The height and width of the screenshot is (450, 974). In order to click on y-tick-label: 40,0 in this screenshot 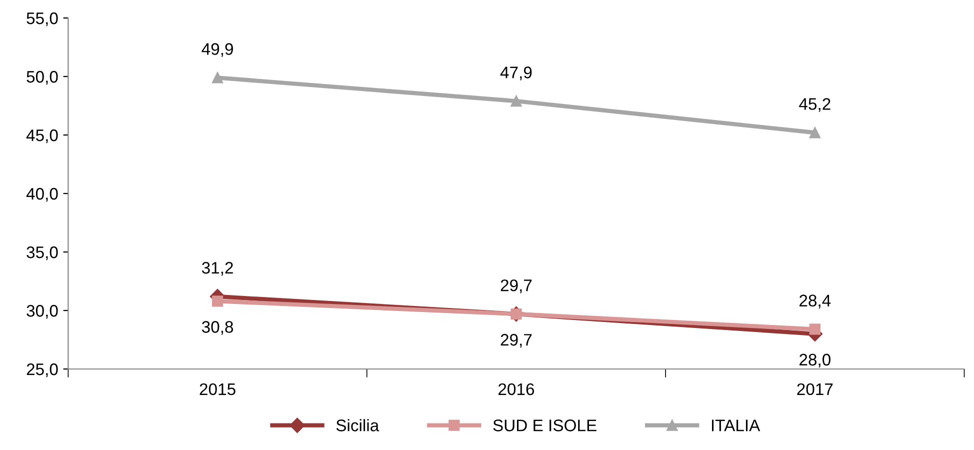, I will do `click(42, 195)`.